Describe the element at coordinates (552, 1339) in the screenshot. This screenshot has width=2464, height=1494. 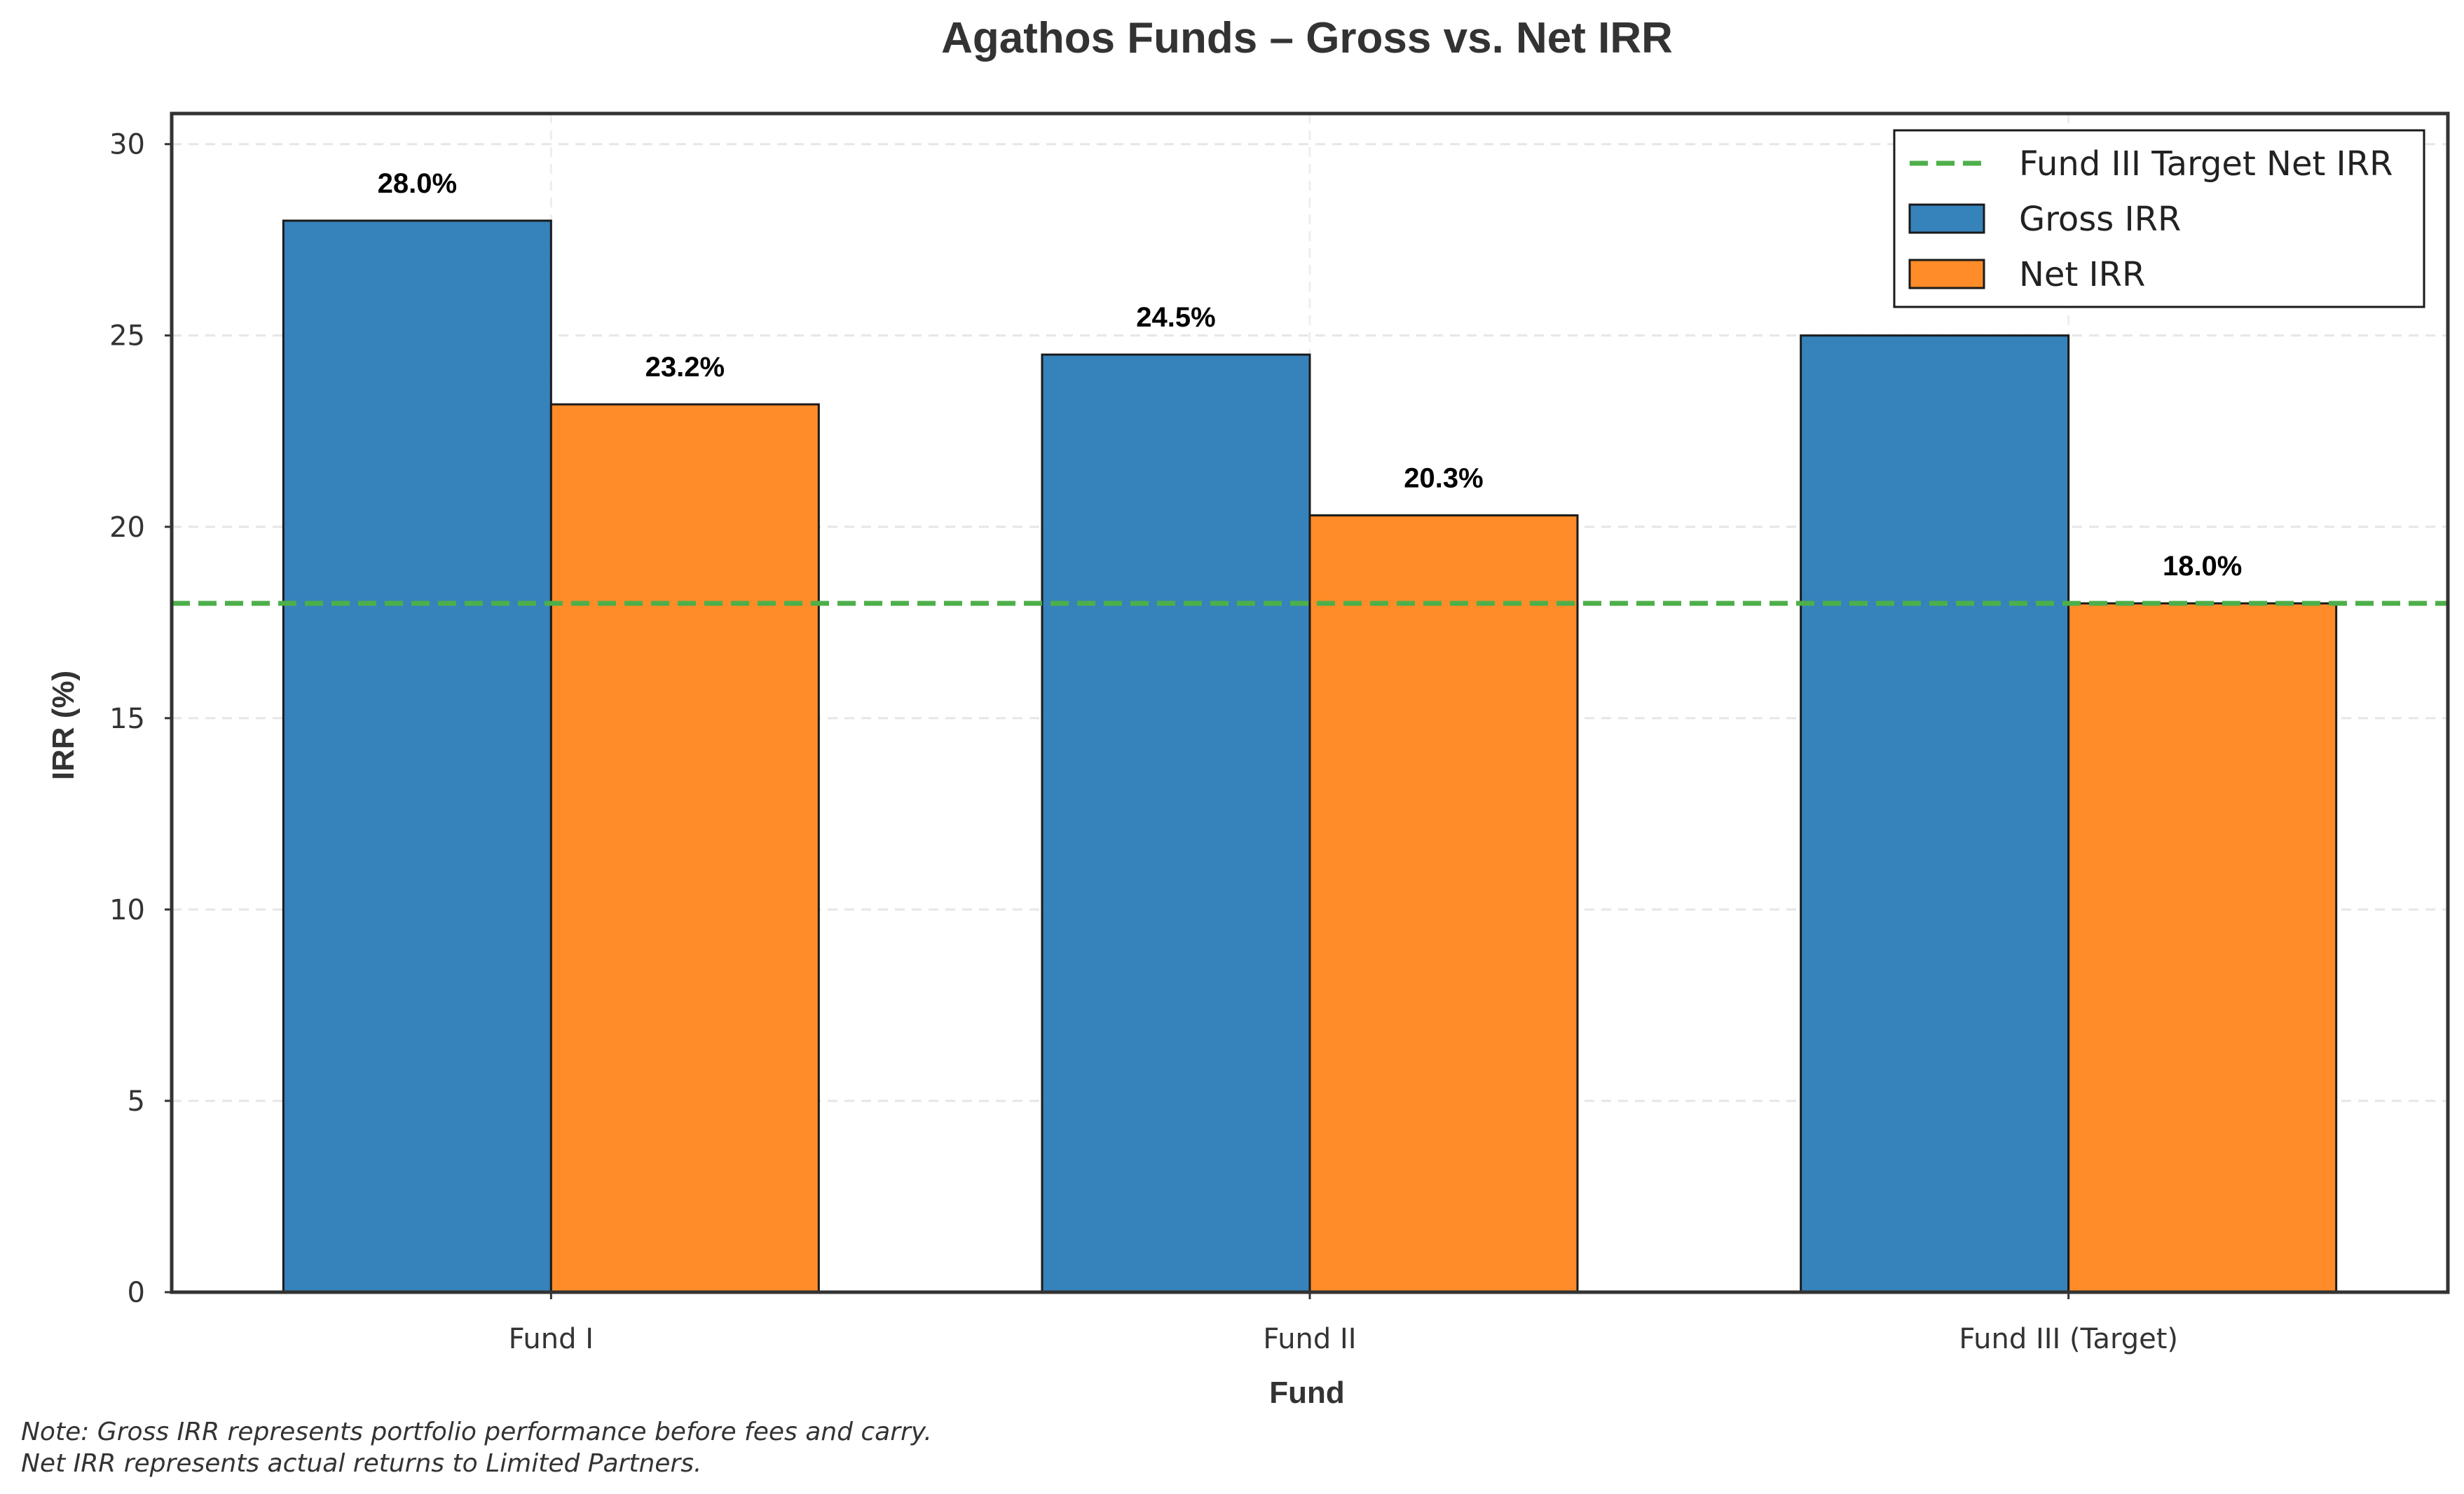
I see `x-tick-label: Fund I` at that location.